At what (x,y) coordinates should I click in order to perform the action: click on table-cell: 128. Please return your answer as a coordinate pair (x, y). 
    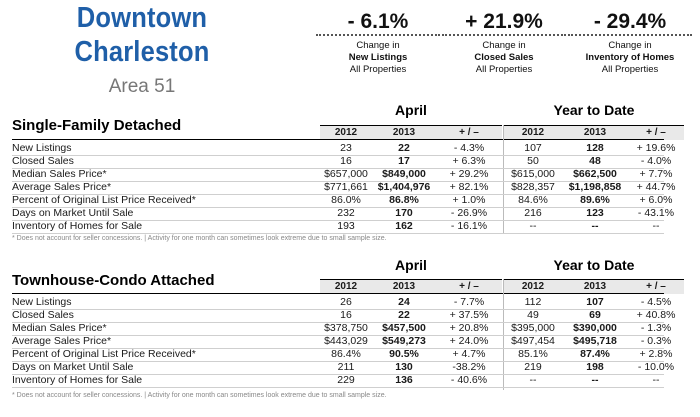
    Looking at the image, I should click on (595, 148).